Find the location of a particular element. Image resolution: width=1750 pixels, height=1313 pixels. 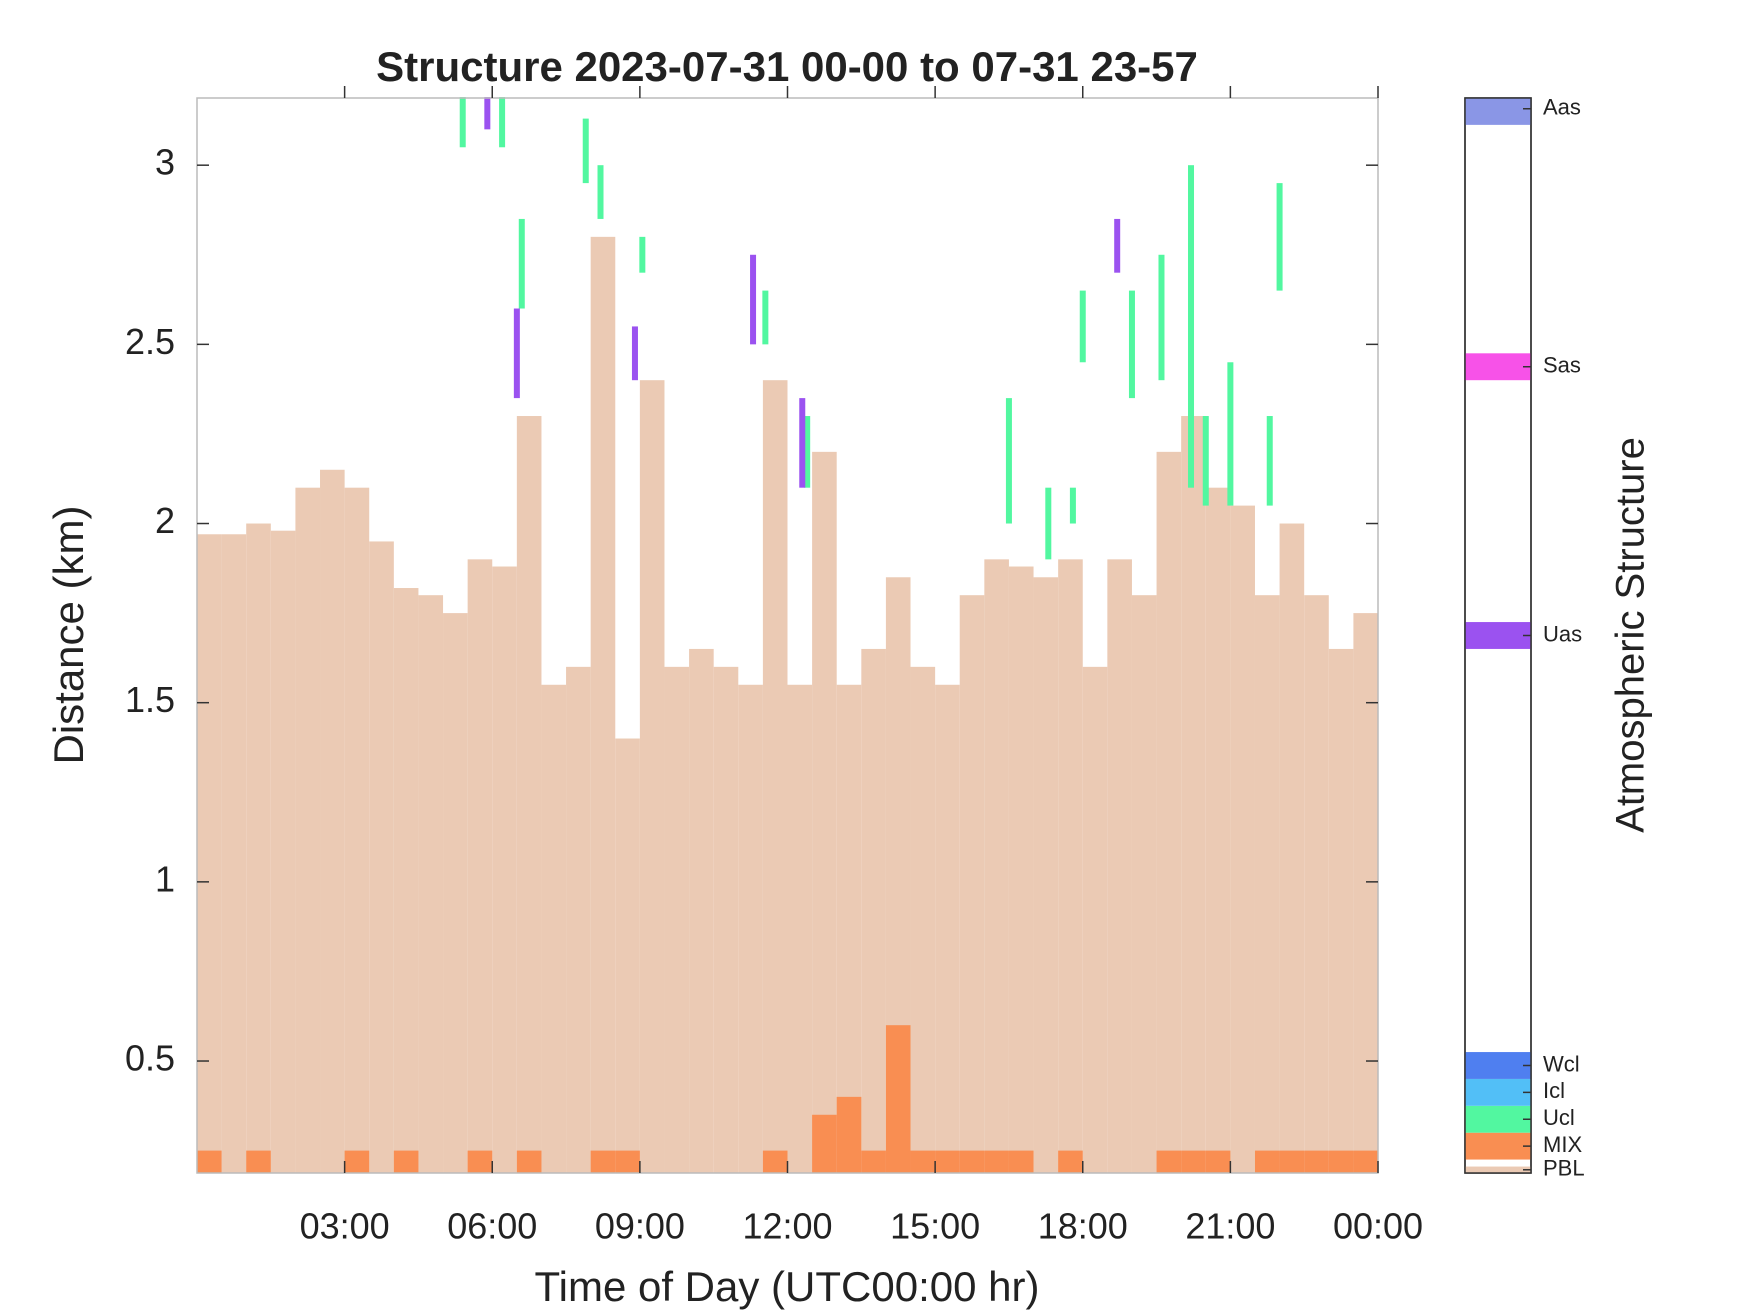

x-tick-label: 15:00 is located at coordinates (935, 1226).